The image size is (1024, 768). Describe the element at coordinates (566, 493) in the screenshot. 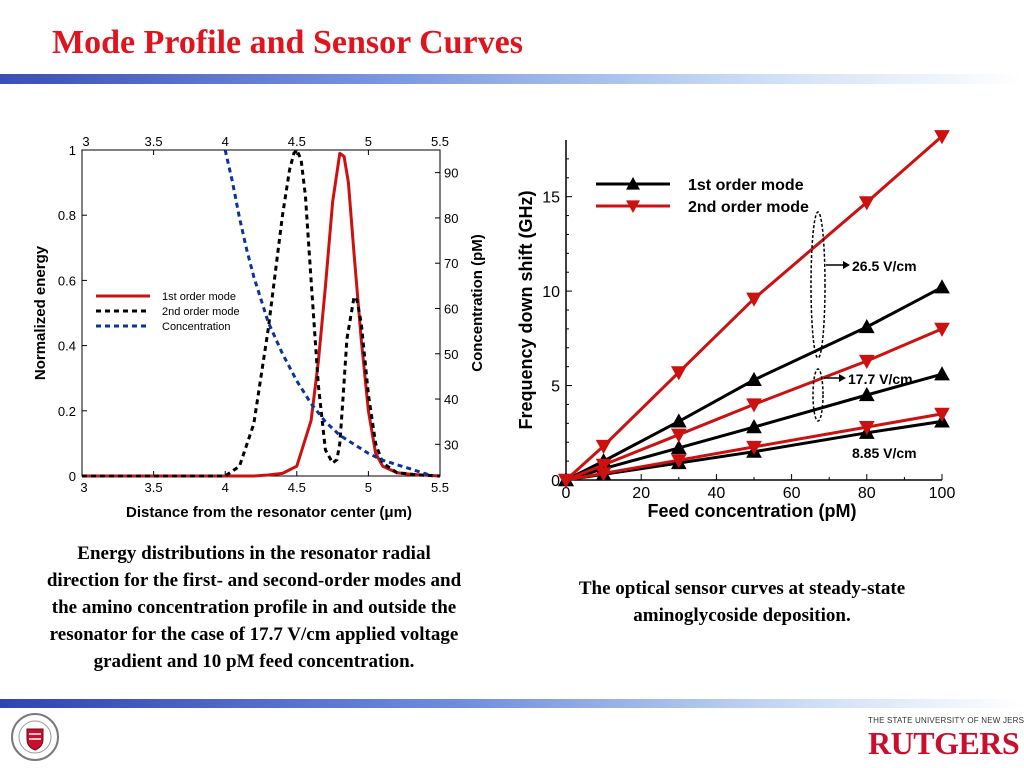

I see `plot2-xtick-label: 0` at that location.